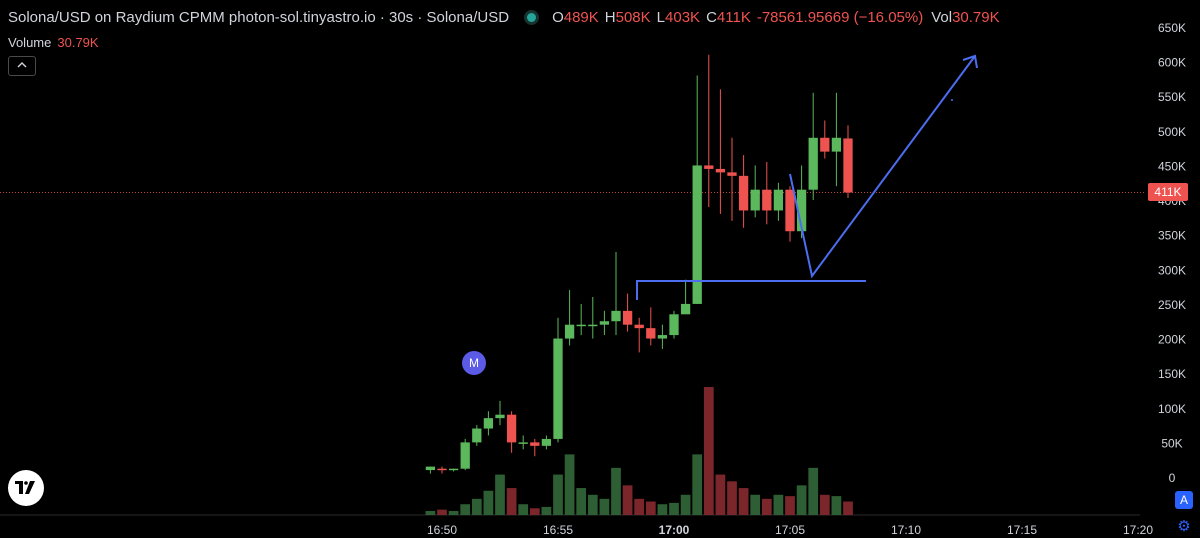 Image resolution: width=1200 pixels, height=538 pixels. Describe the element at coordinates (840, 17) in the screenshot. I see `change-value: -78561.95669 (−16.05%)` at that location.